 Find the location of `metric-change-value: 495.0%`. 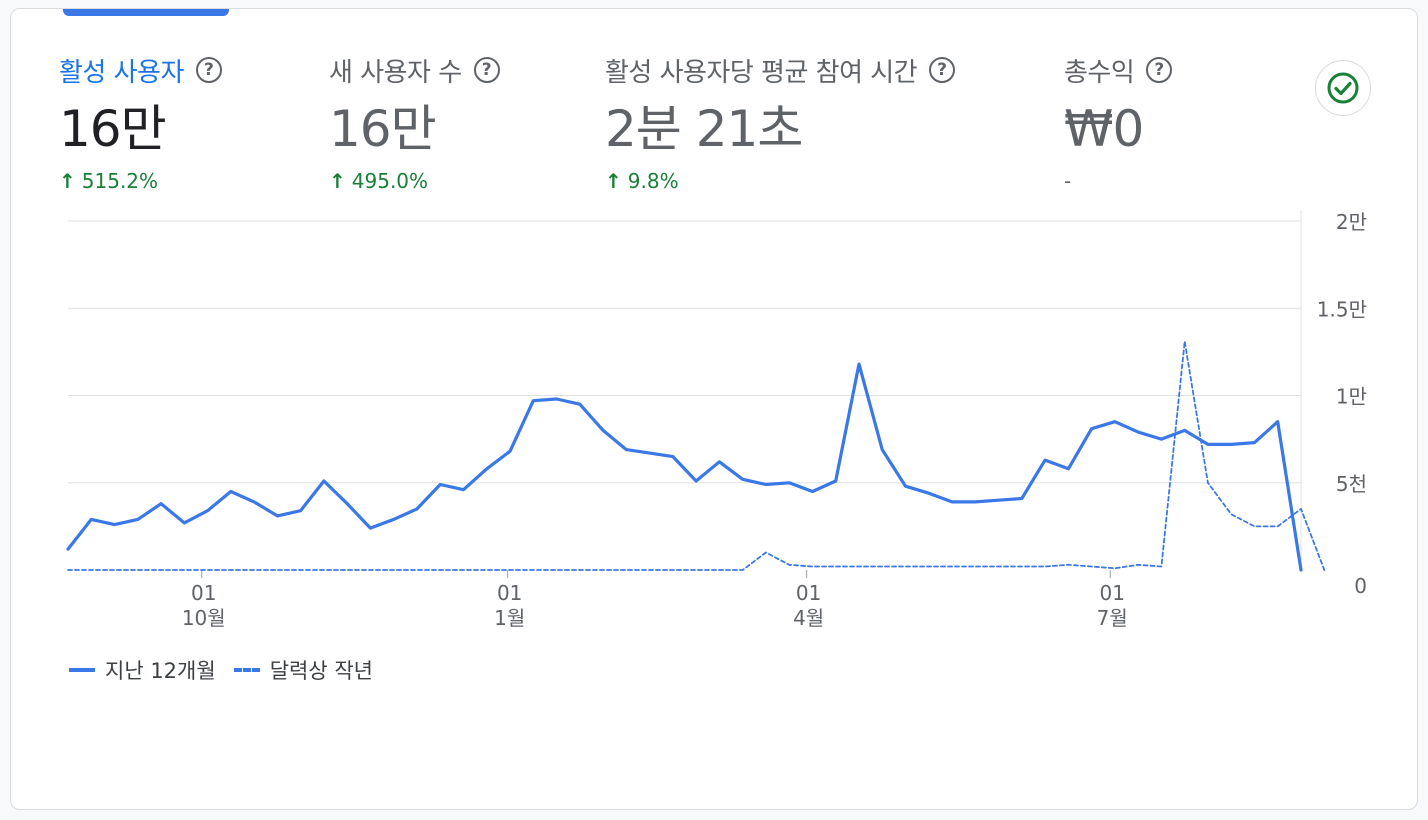

metric-change-value: 495.0% is located at coordinates (390, 181).